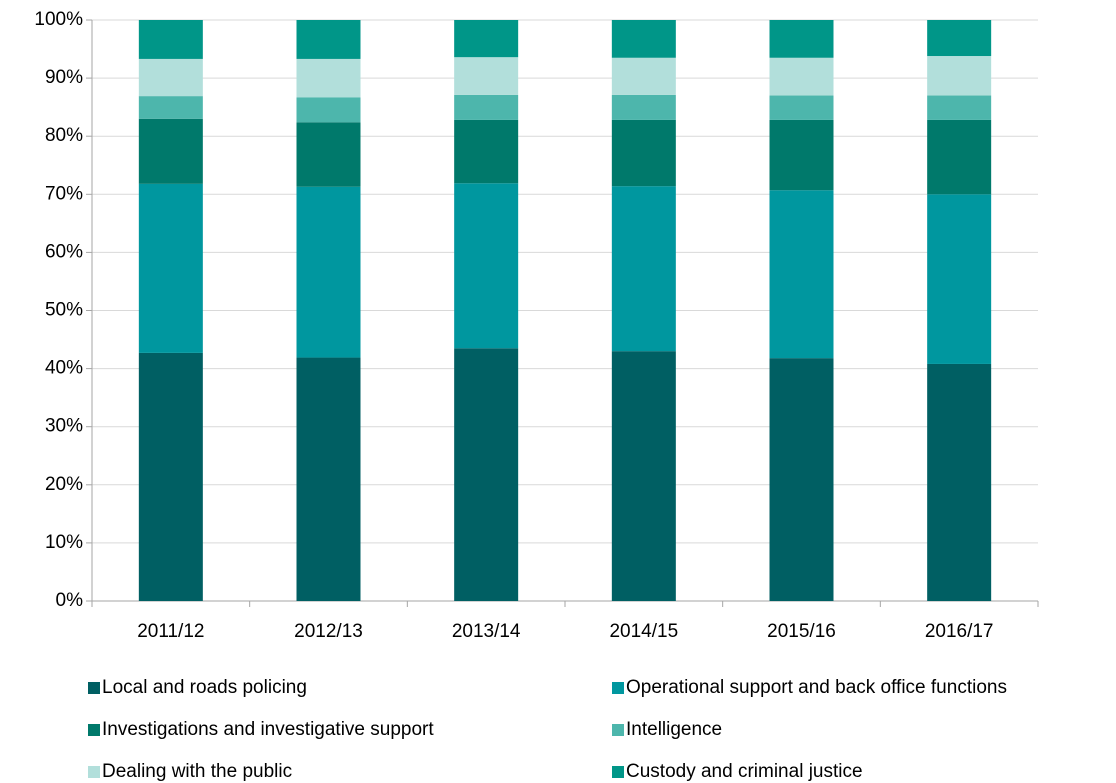 This screenshot has width=1116, height=783. Describe the element at coordinates (64, 426) in the screenshot. I see `y-tick-label: 30%` at that location.